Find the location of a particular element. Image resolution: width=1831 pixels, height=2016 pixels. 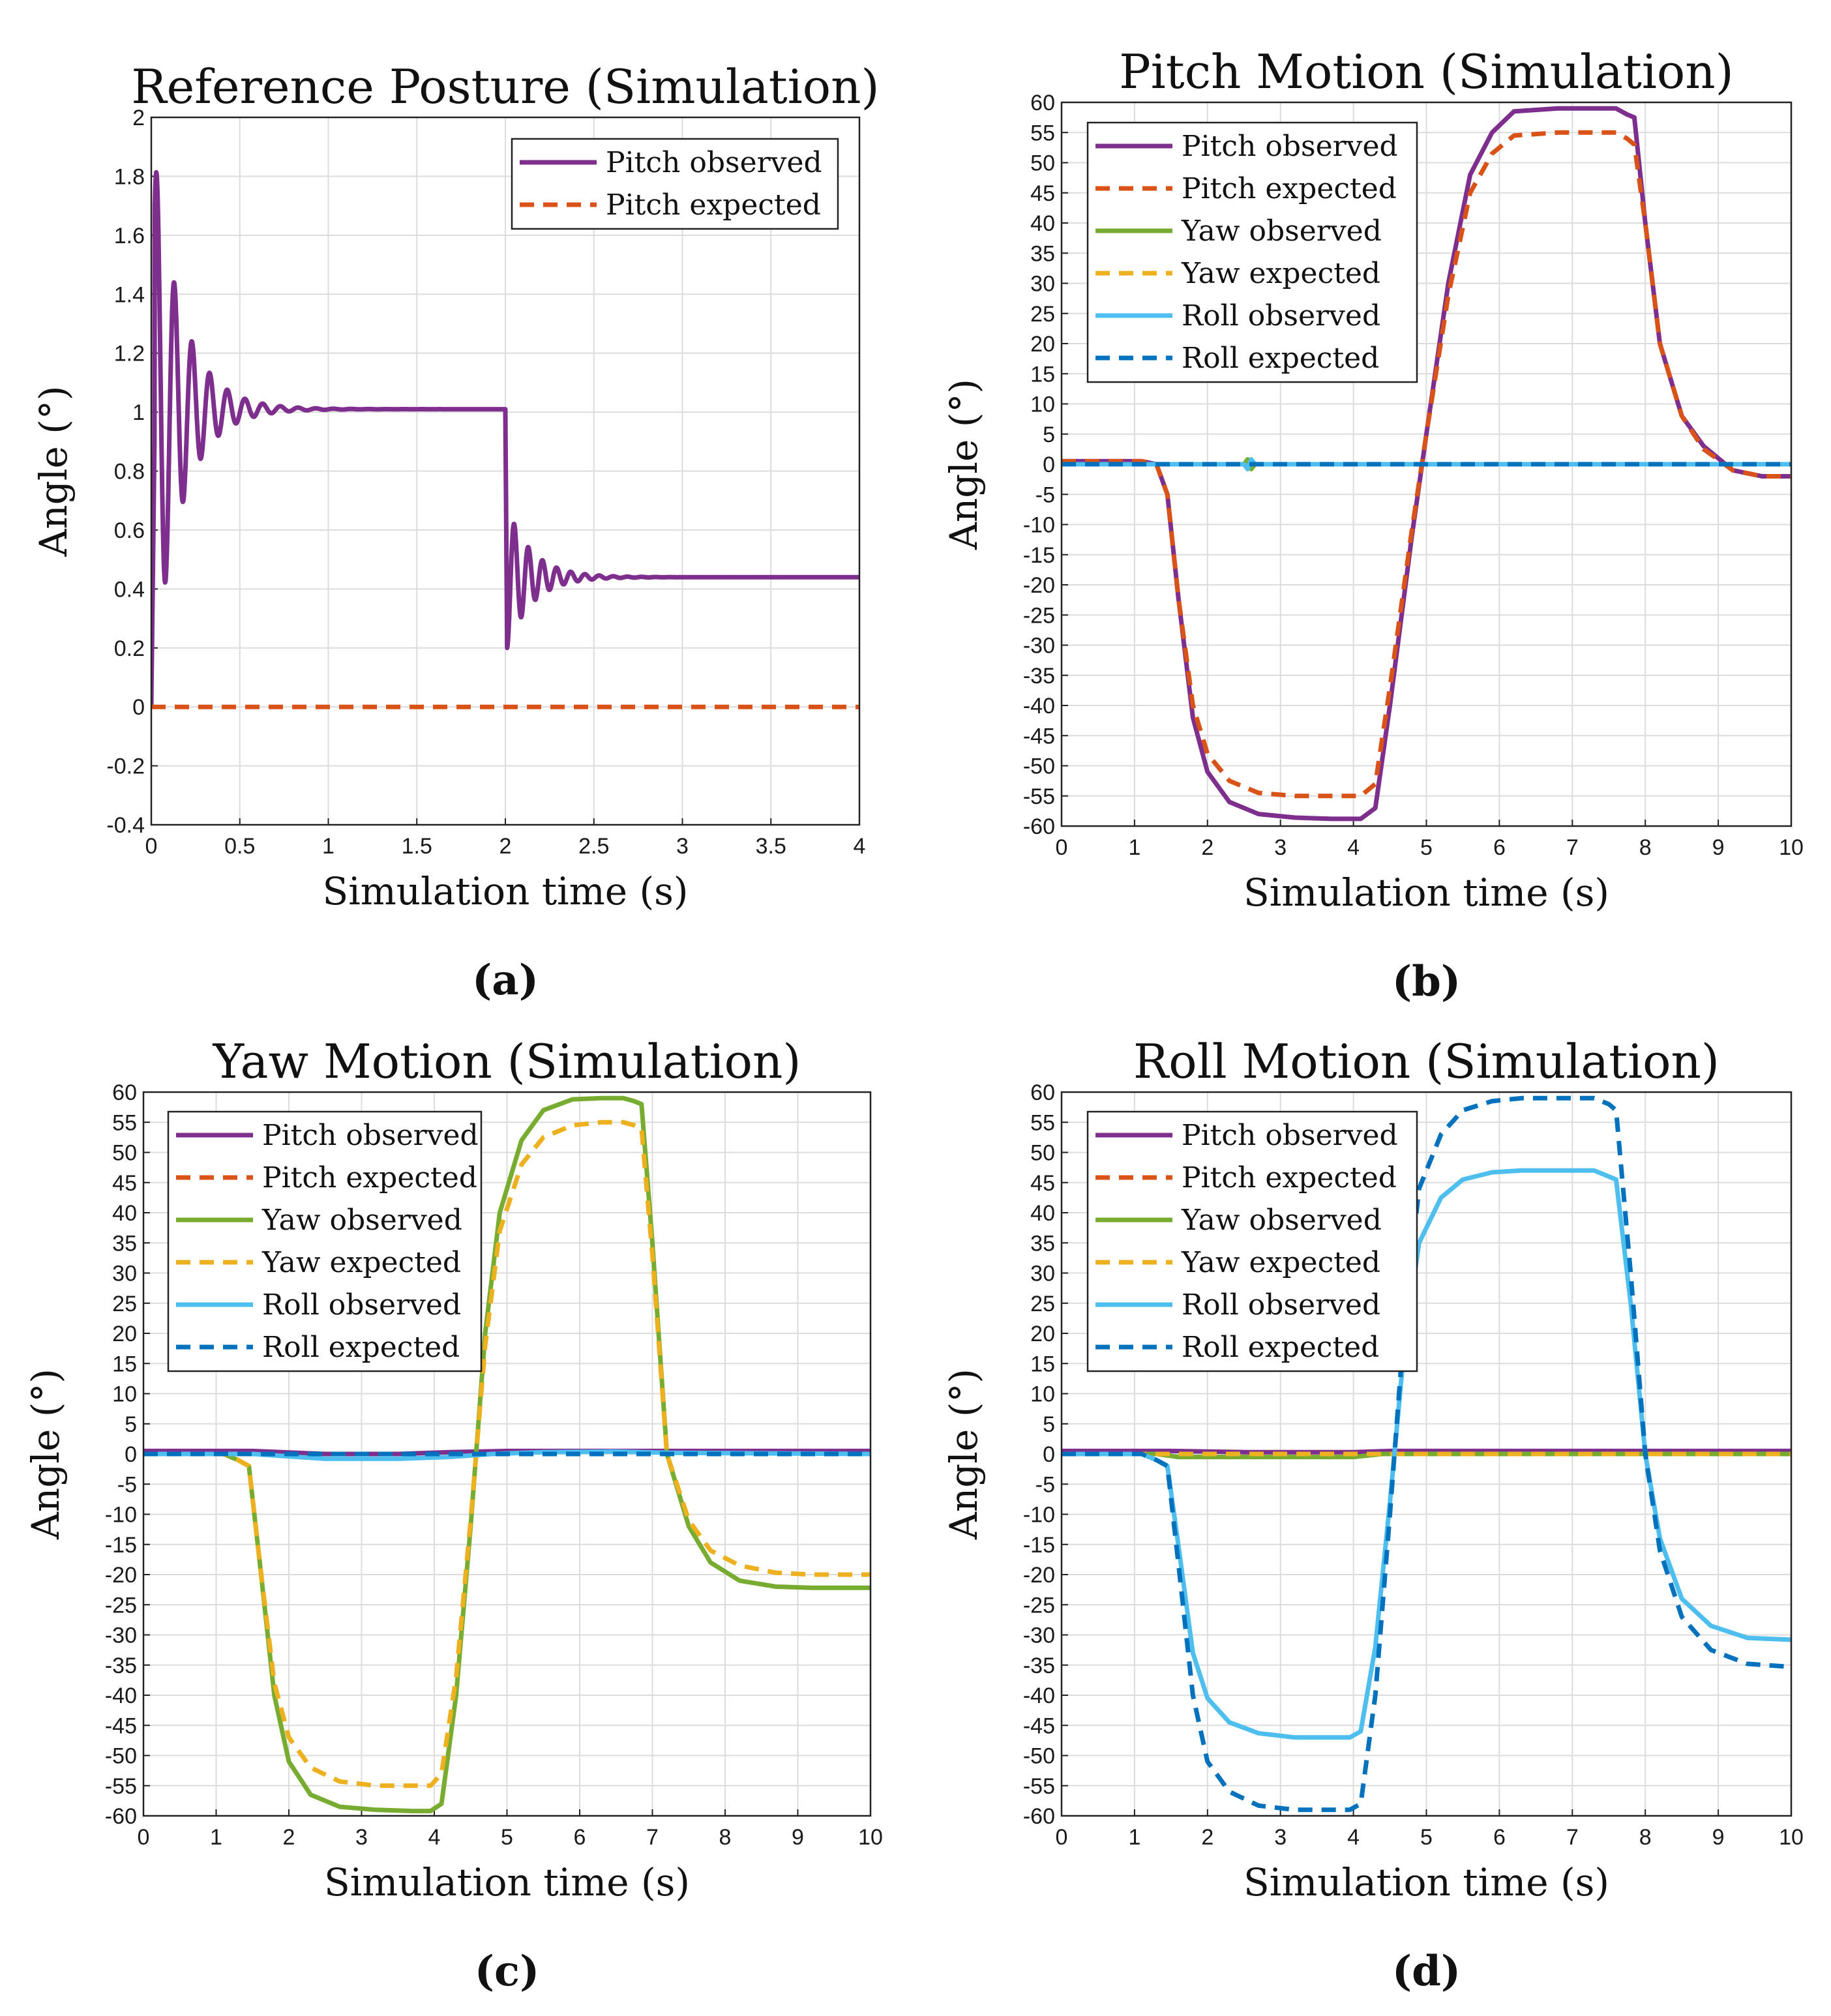

x-tick-label: 0.5 is located at coordinates (240, 847).